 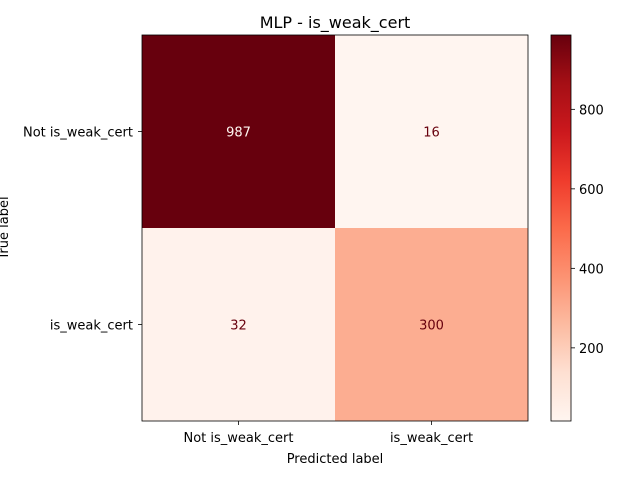 I want to click on heatmap-cell-labels: 987 16 32 300, so click(x=335, y=230).